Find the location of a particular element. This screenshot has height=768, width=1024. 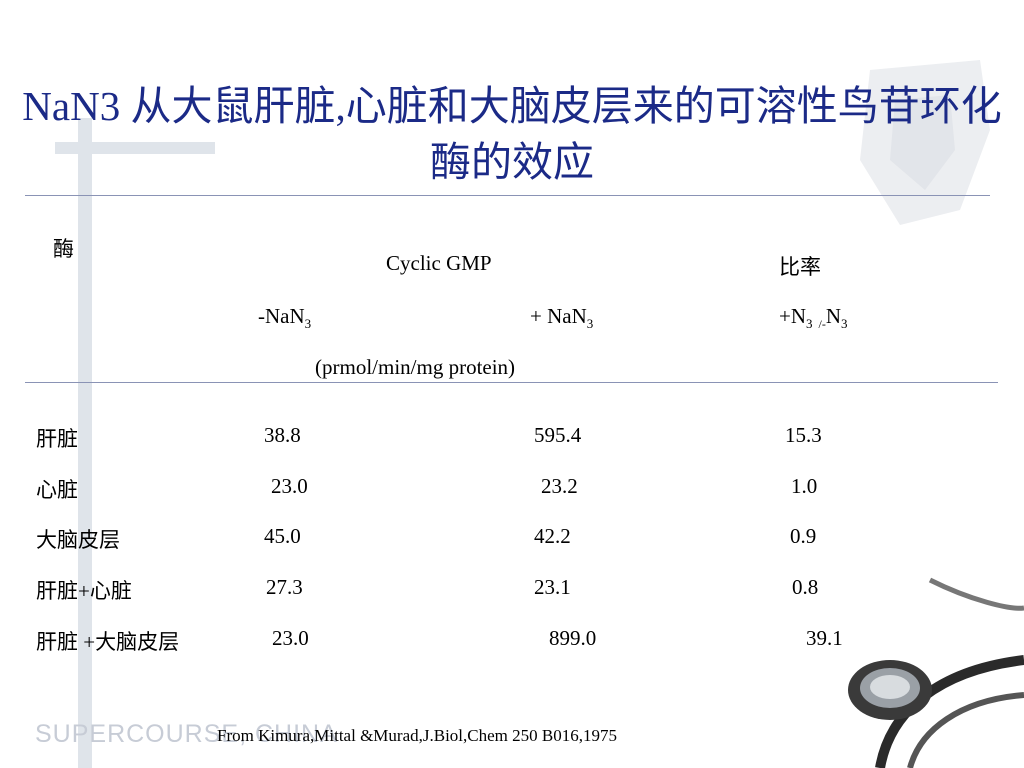

minus-cell: 38.8 is located at coordinates (282, 435).